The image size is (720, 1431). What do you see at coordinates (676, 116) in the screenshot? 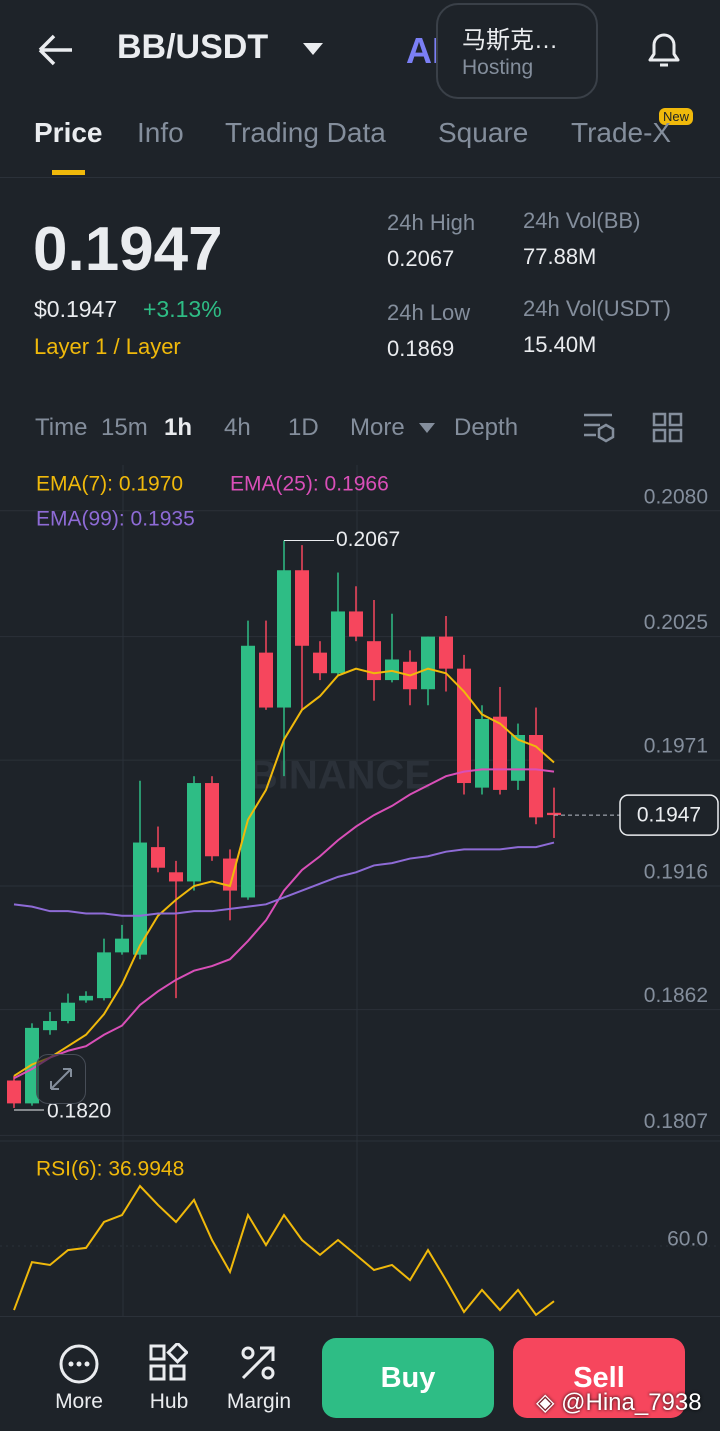
I see `new-badge: New` at bounding box center [676, 116].